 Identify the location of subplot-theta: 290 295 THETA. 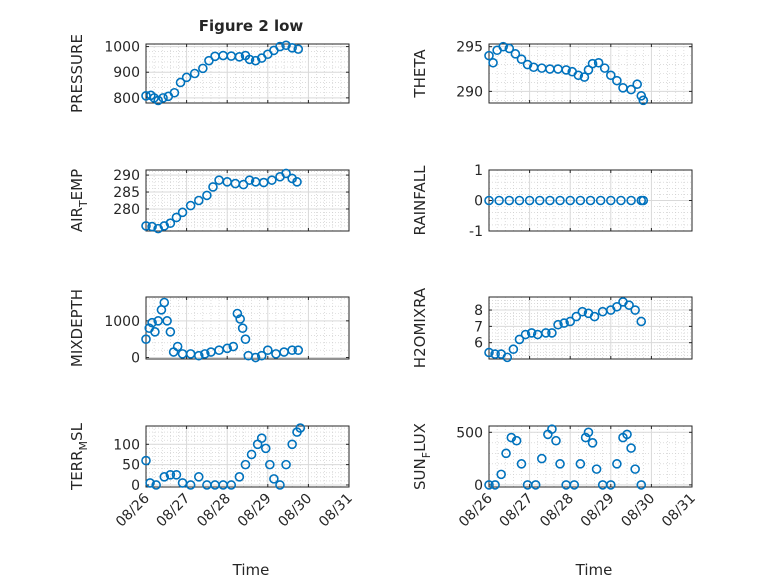
(552, 73).